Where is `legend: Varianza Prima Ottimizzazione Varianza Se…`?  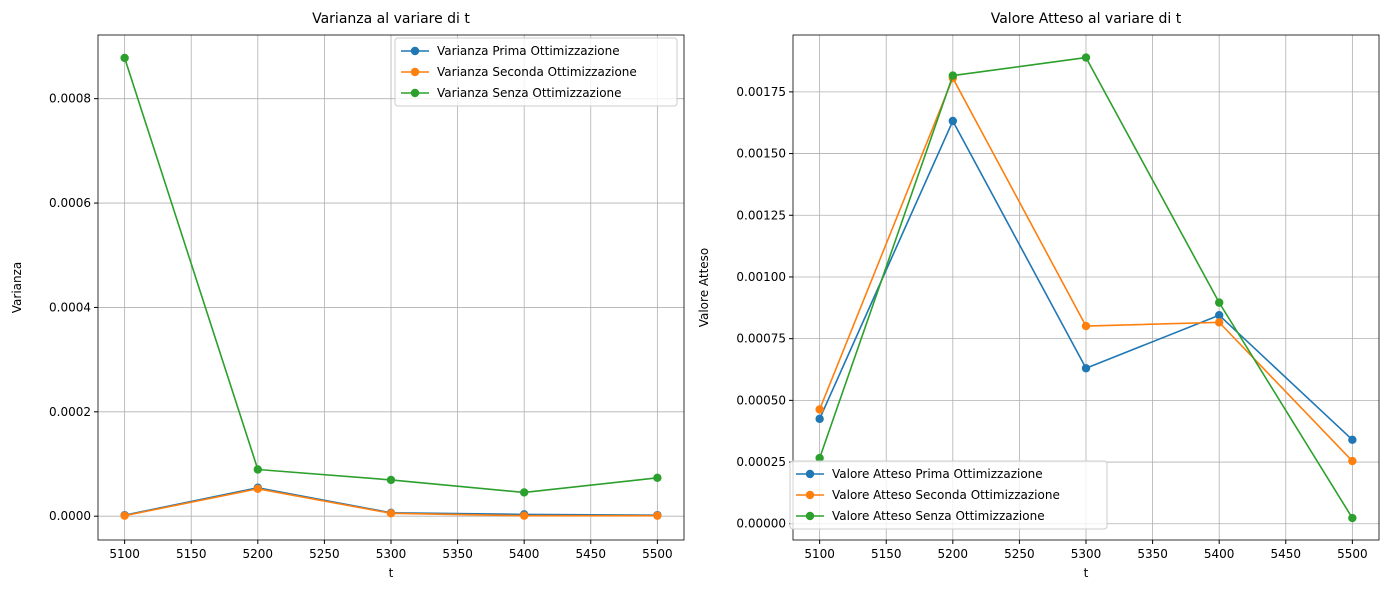
legend: Varianza Prima Ottimizzazione Varianza Se… is located at coordinates (536, 72).